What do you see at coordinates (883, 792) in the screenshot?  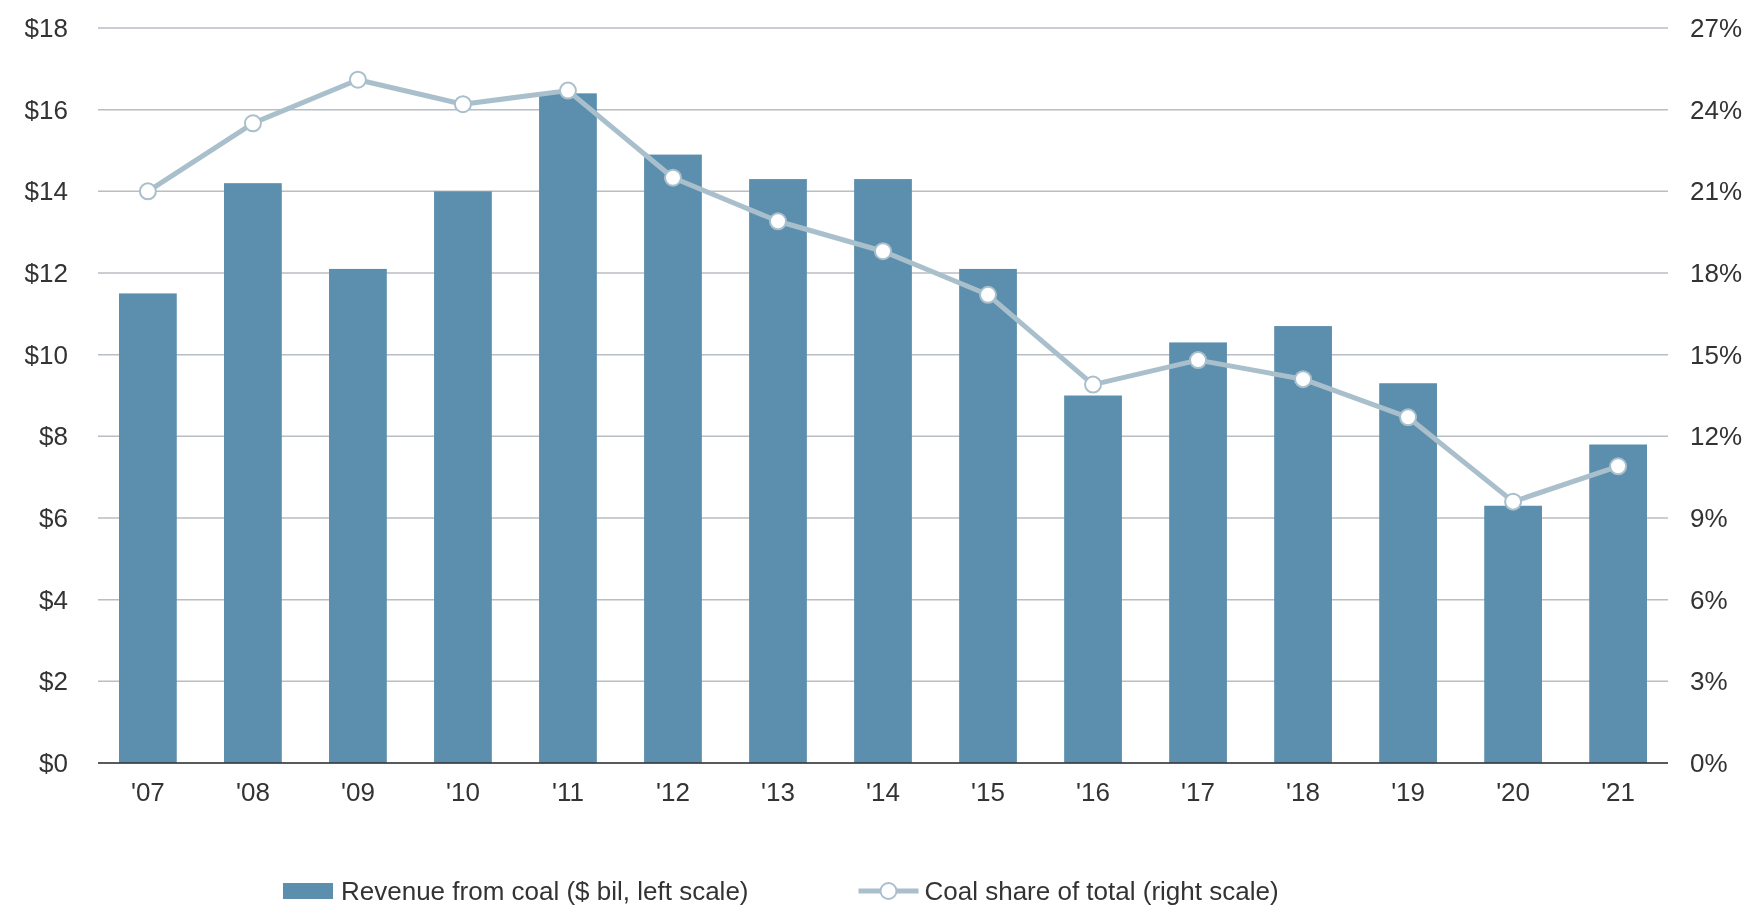 I see `x-tick-label: '14` at bounding box center [883, 792].